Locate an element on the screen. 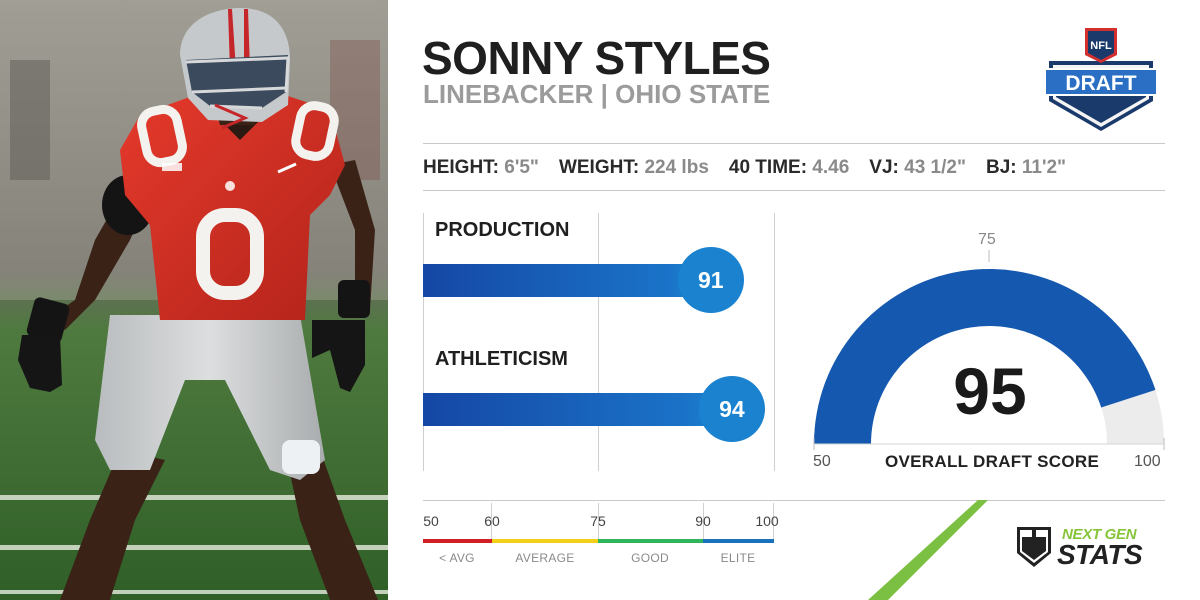  stats-label: STATS is located at coordinates (1100, 554).